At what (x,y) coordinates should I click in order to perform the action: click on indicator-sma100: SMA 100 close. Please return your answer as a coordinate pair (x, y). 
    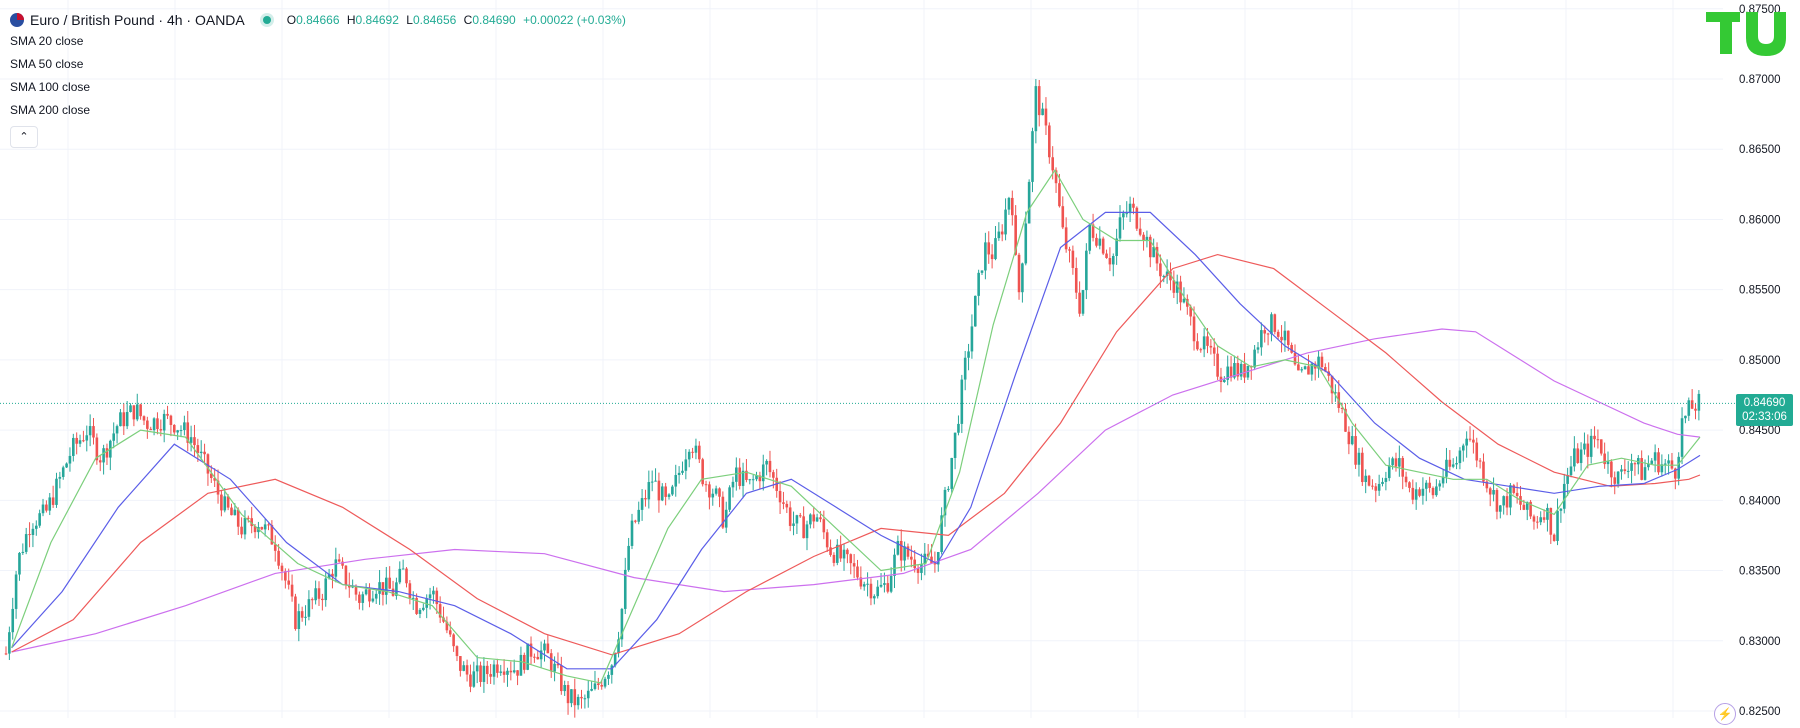
    Looking at the image, I should click on (50, 87).